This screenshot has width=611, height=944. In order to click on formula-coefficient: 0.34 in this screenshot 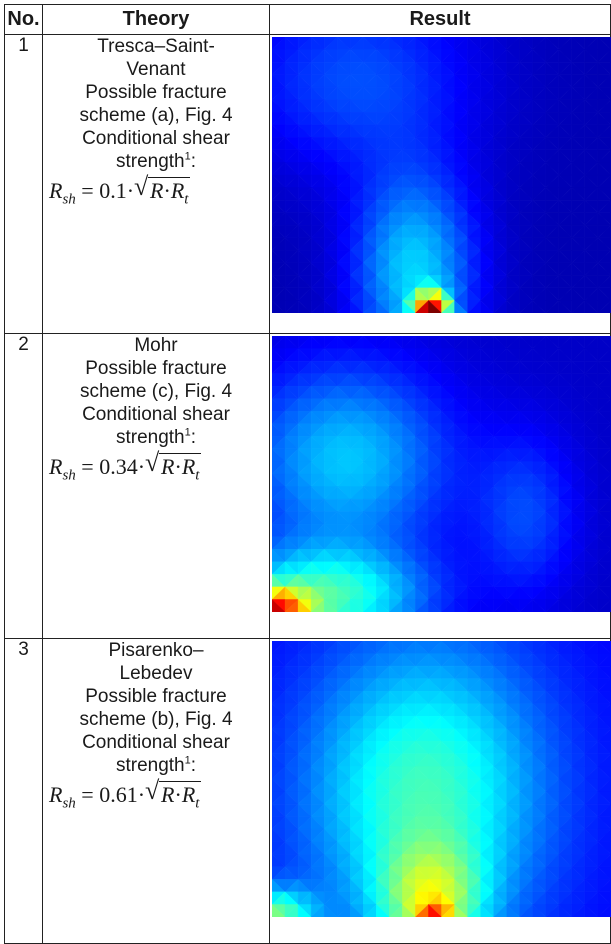, I will do `click(118, 466)`.